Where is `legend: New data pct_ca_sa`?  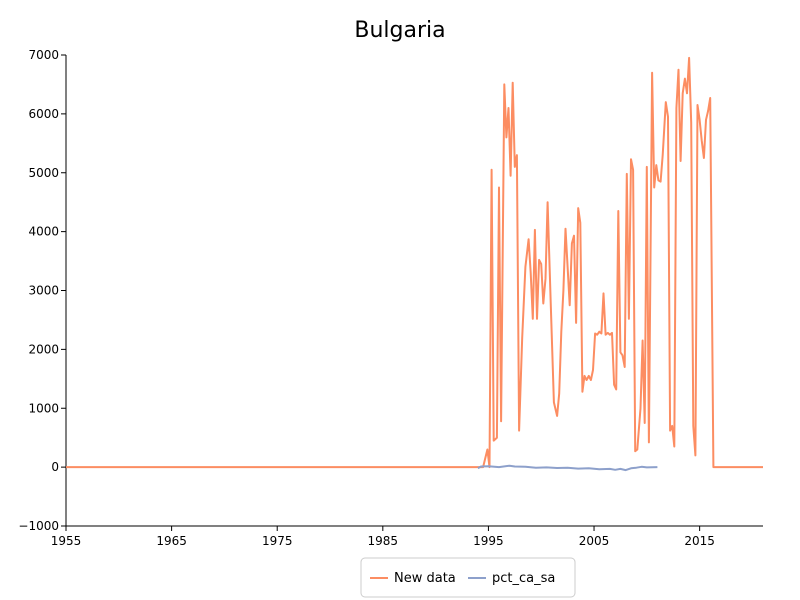 legend: New data pct_ca_sa is located at coordinates (468, 577).